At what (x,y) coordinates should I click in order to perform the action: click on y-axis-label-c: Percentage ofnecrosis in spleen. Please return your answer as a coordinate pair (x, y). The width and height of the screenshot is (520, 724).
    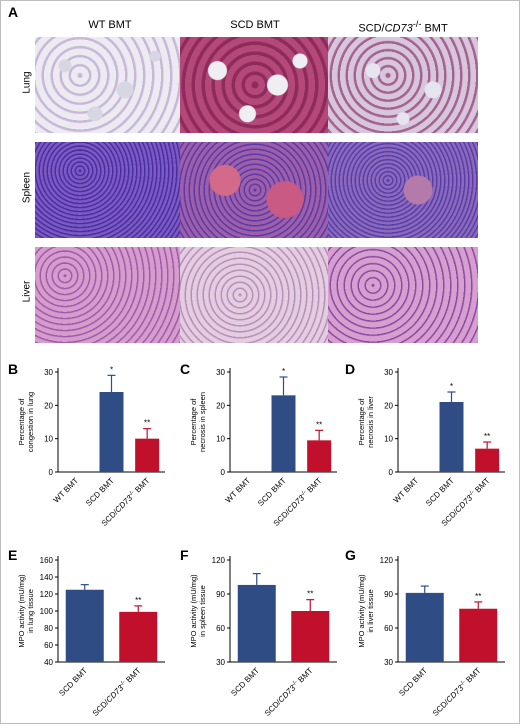
    Looking at the image, I should click on (198, 422).